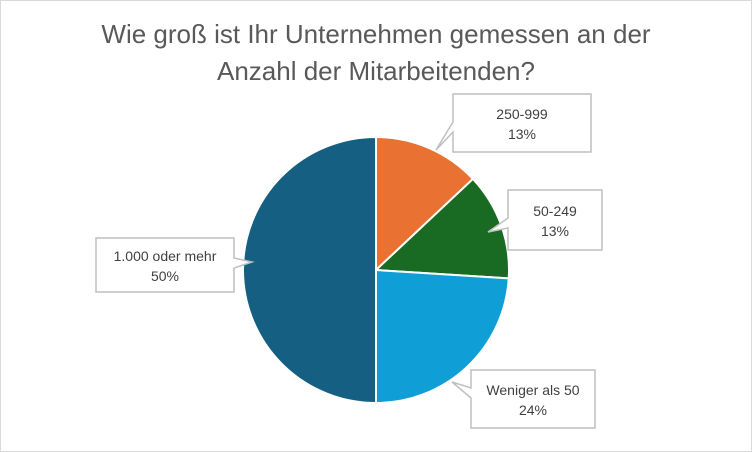 This screenshot has width=752, height=452. Describe the element at coordinates (309, 270) in the screenshot. I see `pie-slice-1-000-oder-mehr` at that location.